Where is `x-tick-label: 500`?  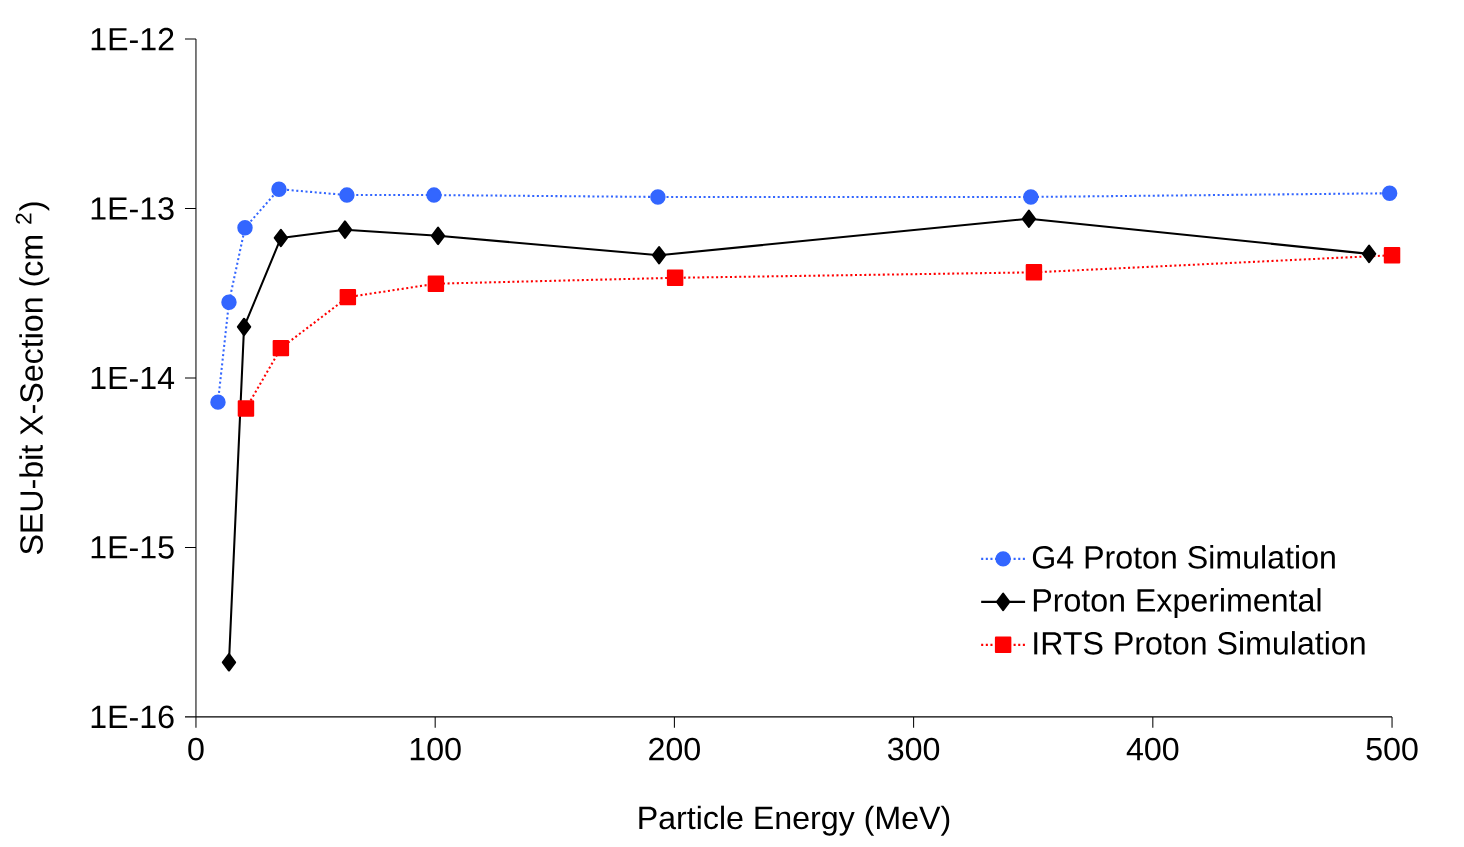 x-tick-label: 500 is located at coordinates (1392, 749).